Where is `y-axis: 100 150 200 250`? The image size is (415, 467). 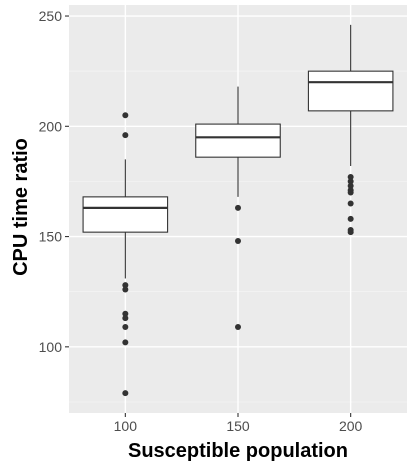 y-axis: 100 150 200 250 is located at coordinates (54, 181).